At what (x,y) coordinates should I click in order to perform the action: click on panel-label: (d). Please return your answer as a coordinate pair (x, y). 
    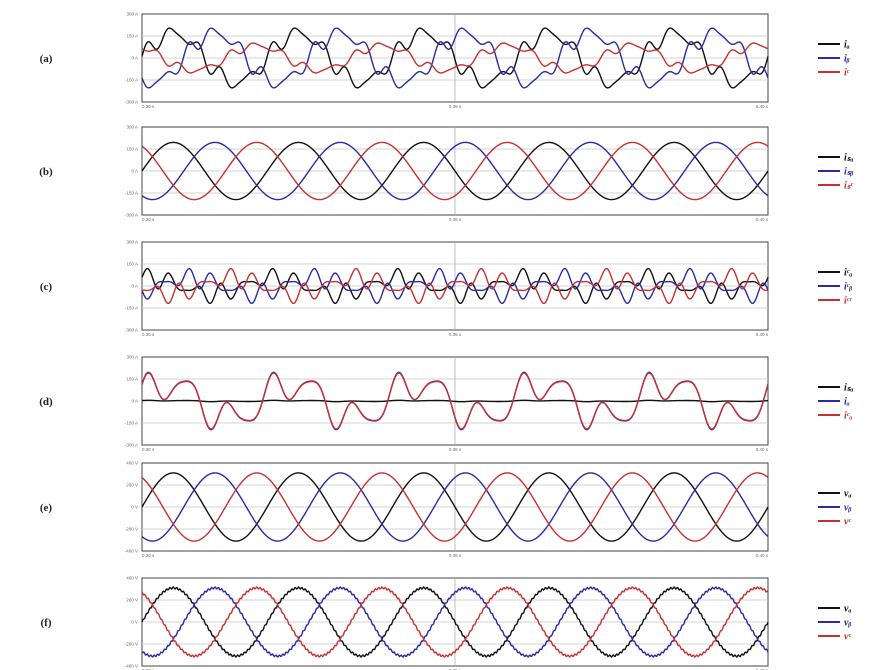
    Looking at the image, I should click on (46, 402).